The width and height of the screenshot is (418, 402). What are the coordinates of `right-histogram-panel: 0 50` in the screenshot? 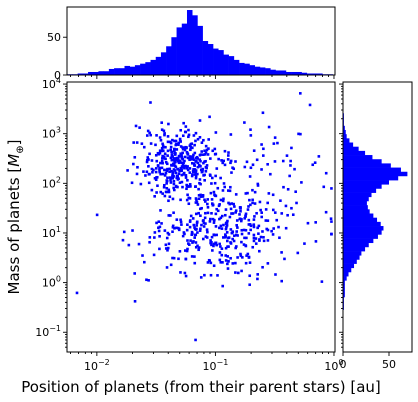 It's located at (376, 226).